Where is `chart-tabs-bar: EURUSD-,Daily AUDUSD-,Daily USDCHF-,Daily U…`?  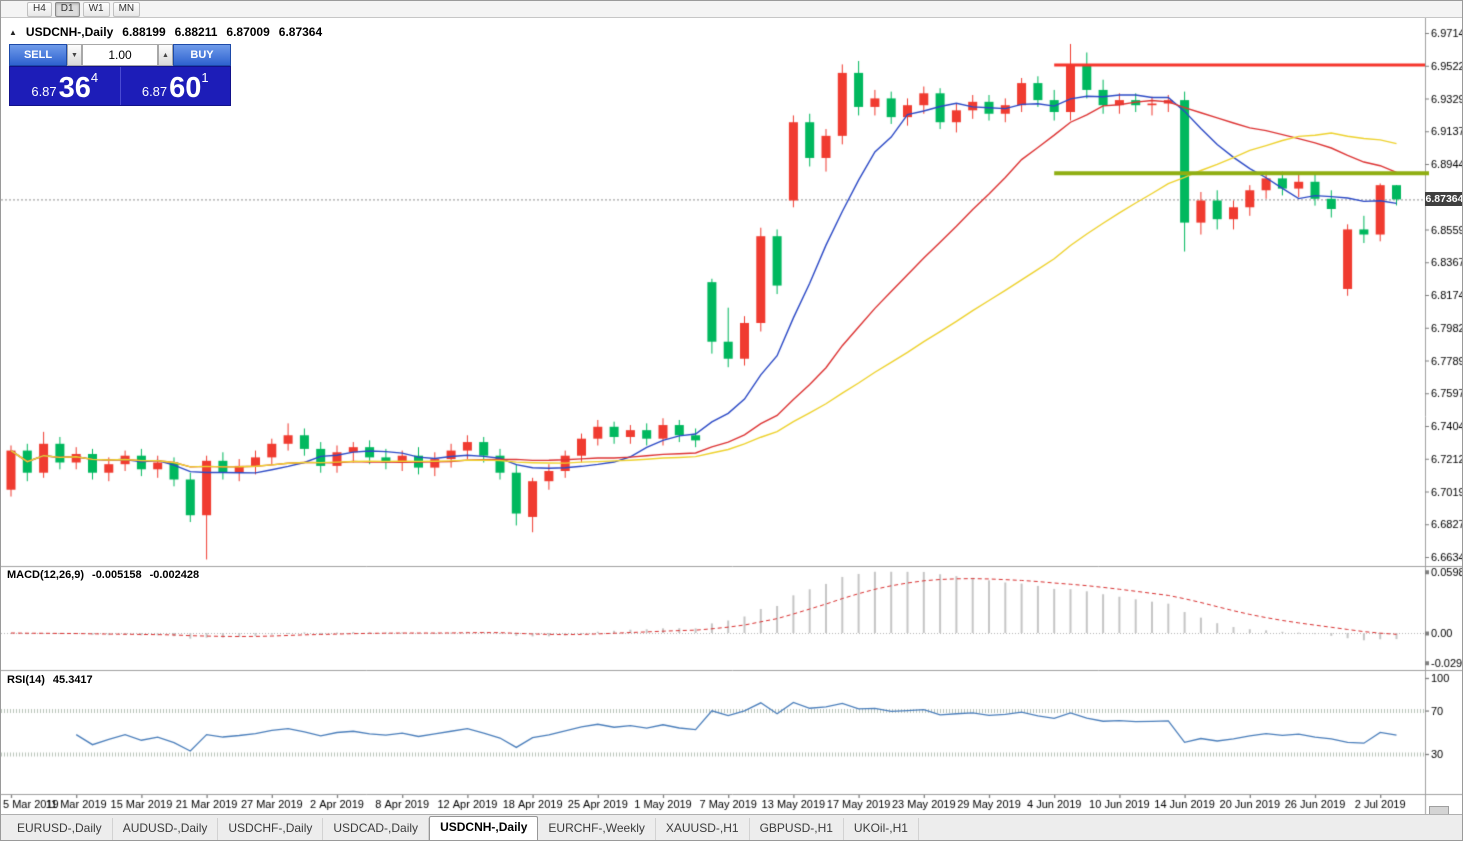 chart-tabs-bar: EURUSD-,Daily AUDUSD-,Daily USDCHF-,Daily U… is located at coordinates (731, 827).